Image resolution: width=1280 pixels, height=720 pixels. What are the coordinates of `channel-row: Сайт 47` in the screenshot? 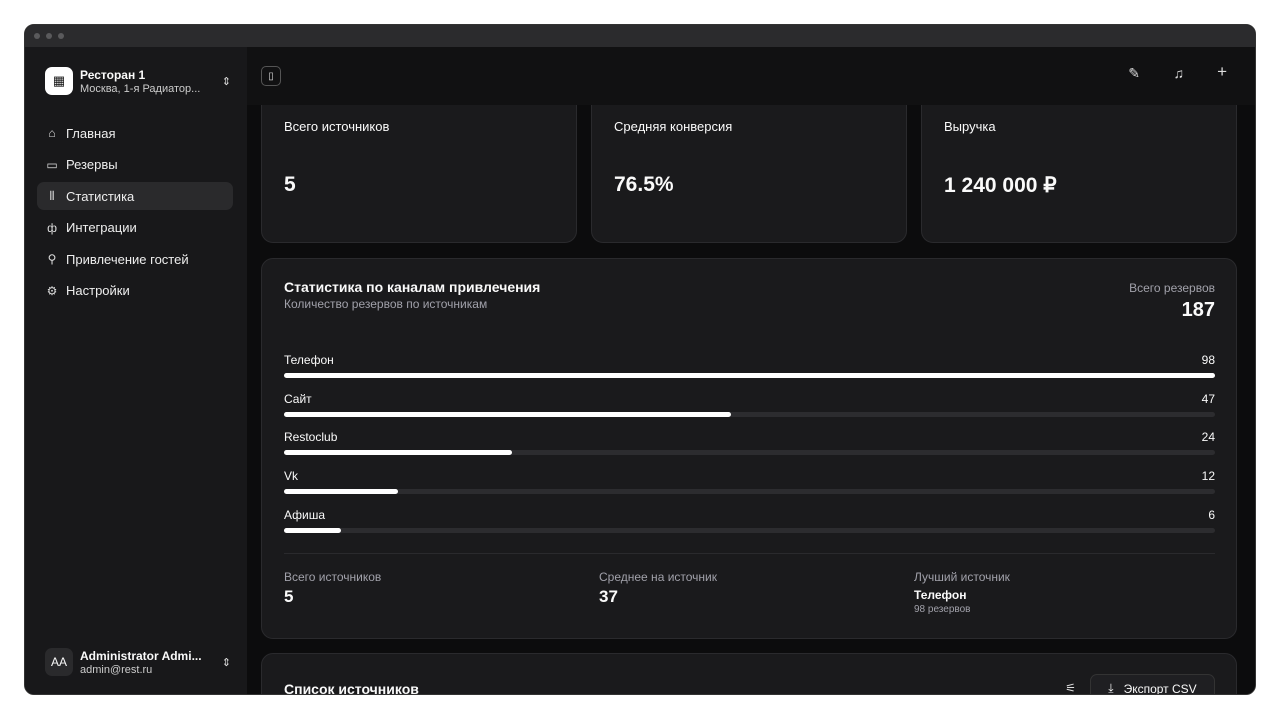 It's located at (749, 411).